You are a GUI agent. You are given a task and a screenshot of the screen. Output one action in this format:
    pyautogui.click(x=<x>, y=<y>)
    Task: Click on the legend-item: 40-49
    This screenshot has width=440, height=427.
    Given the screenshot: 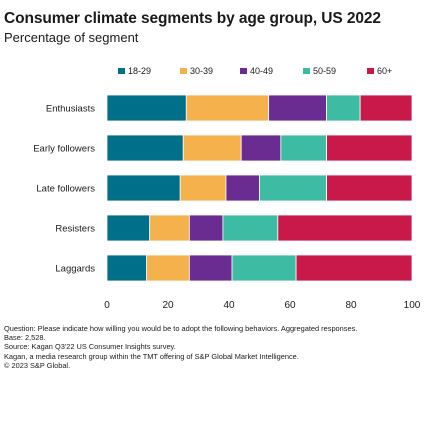 What is the action you would take?
    pyautogui.click(x=256, y=71)
    